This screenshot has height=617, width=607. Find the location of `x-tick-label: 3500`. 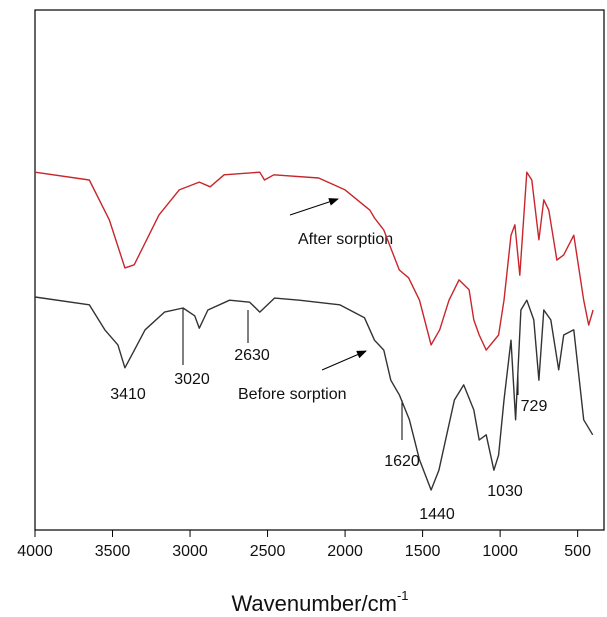

x-tick-label: 3500 is located at coordinates (113, 551).